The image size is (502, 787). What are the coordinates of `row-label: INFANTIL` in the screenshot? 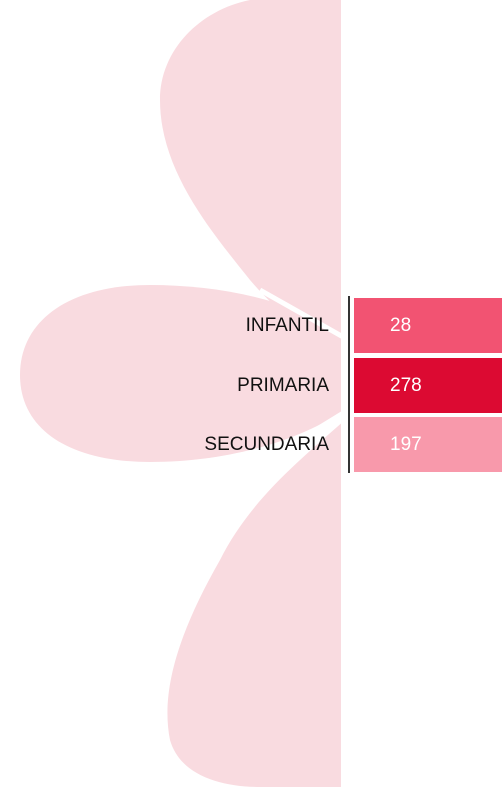 It's located at (287, 325).